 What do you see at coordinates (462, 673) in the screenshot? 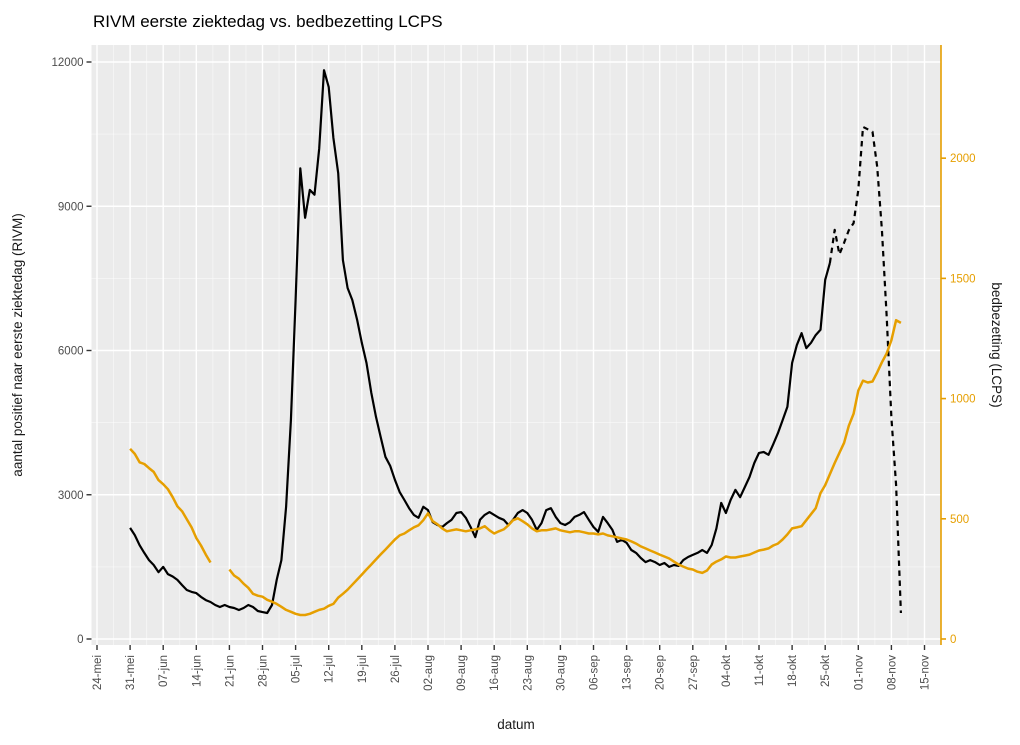
I see `x-tick-label: 09-aug` at bounding box center [462, 673].